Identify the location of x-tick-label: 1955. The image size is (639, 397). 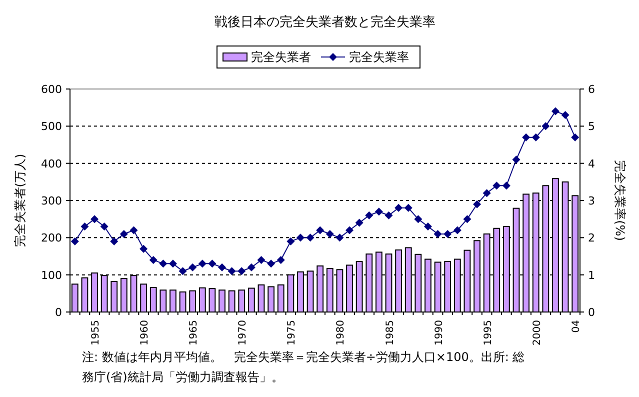
(96, 333).